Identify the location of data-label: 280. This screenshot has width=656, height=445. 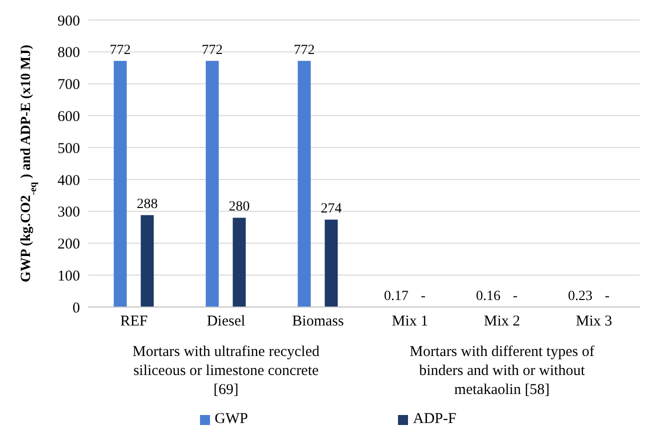
(239, 207).